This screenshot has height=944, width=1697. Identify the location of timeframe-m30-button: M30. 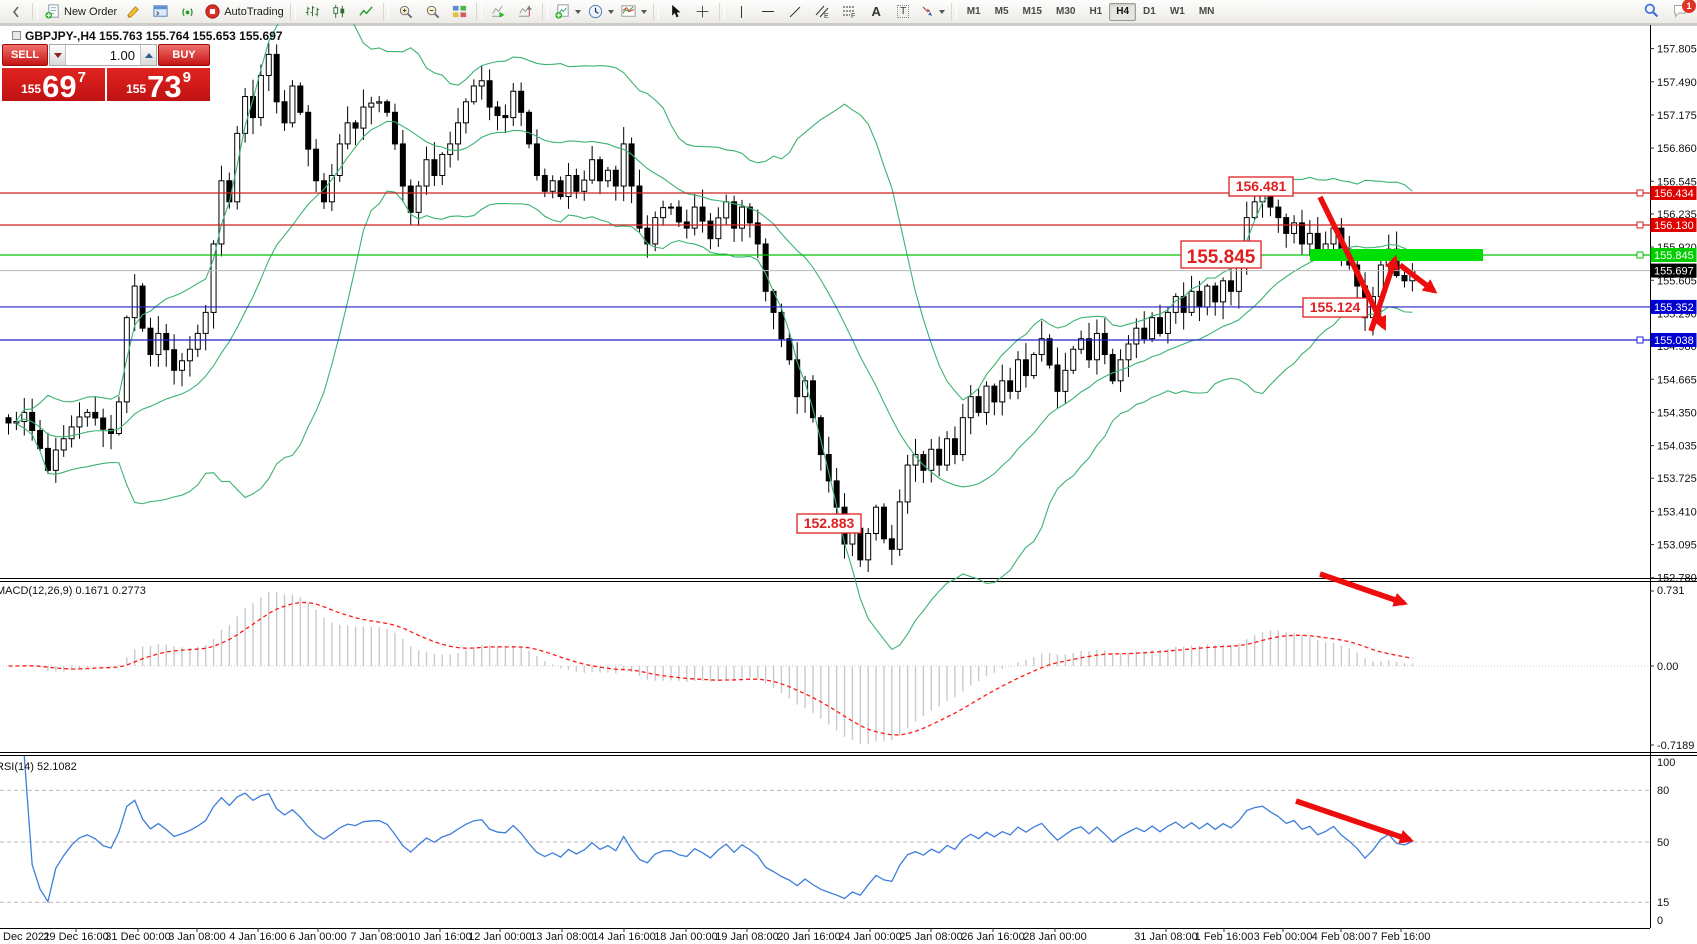
(1065, 11).